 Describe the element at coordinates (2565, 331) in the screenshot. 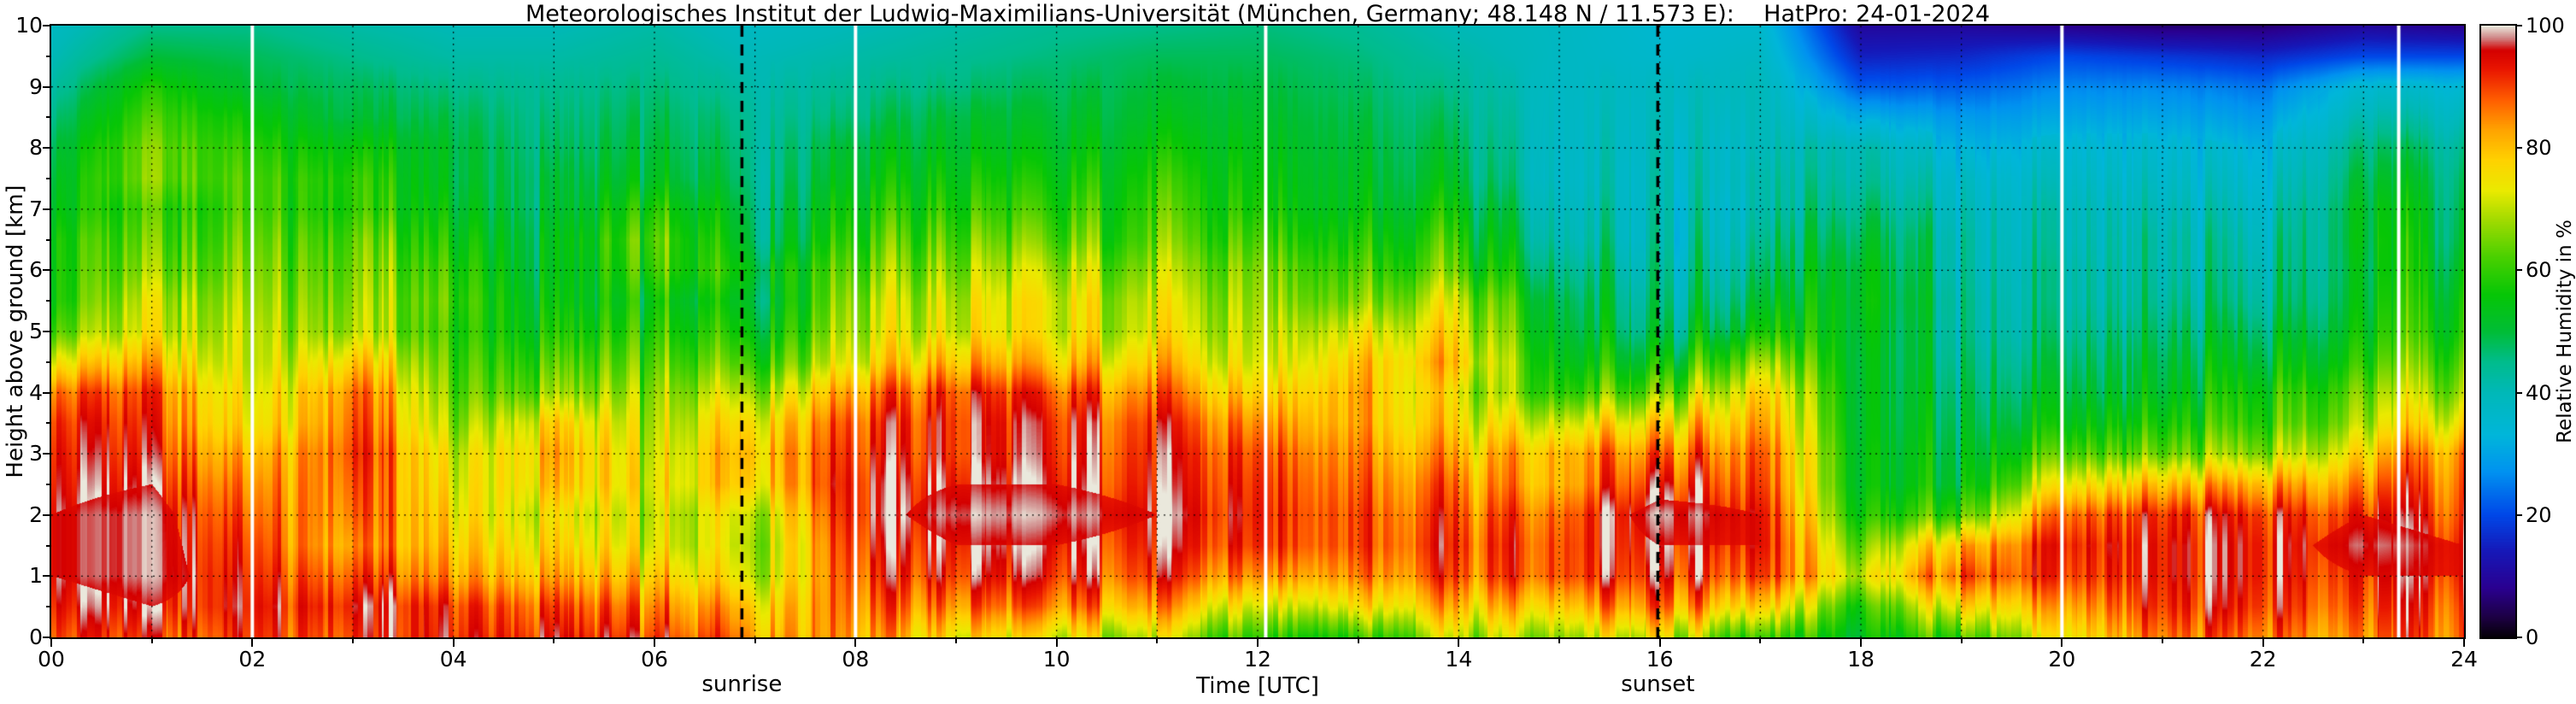

I see `colorbar-label: Relative Humidity in %` at that location.